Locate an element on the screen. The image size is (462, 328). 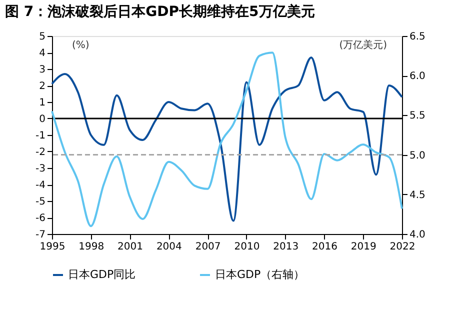
y-tick-label: -5 is located at coordinates (41, 202).